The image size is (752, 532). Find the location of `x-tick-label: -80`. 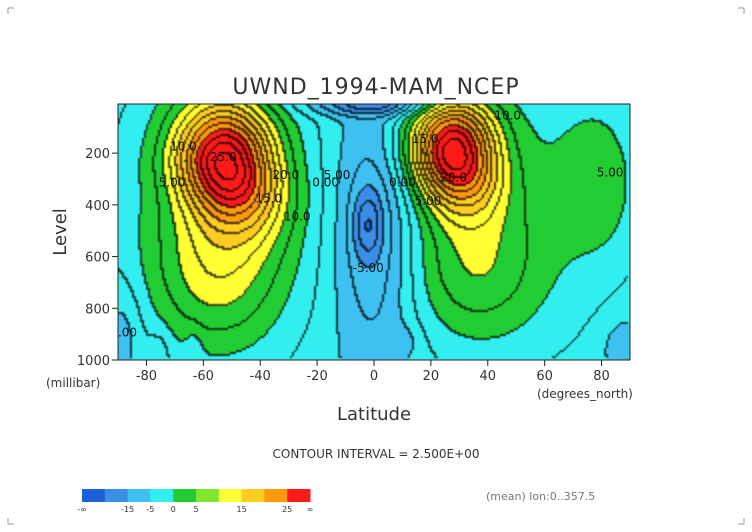

x-tick-label: -80 is located at coordinates (146, 376).